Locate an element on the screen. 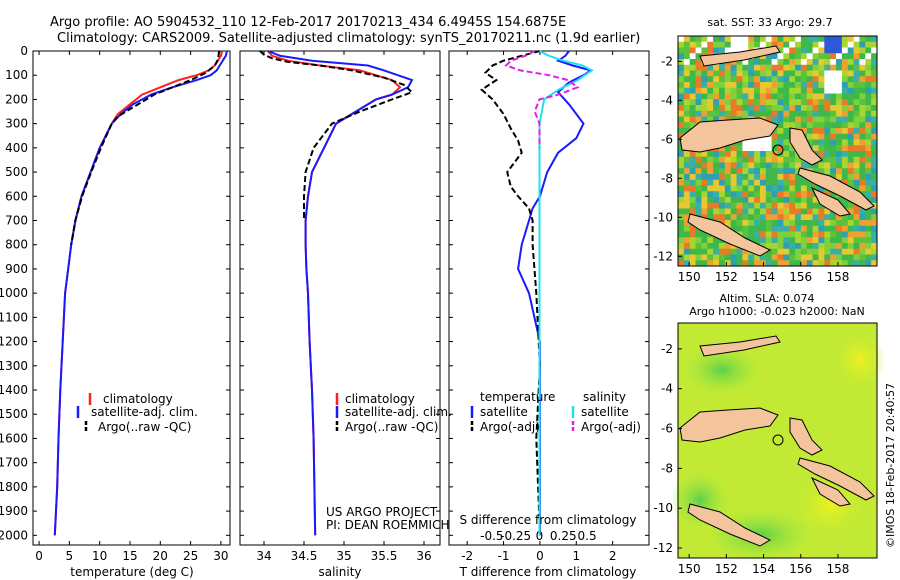 Image resolution: width=900 pixels, height=580 pixels. depth-tick-label: 300 is located at coordinates (16, 124).